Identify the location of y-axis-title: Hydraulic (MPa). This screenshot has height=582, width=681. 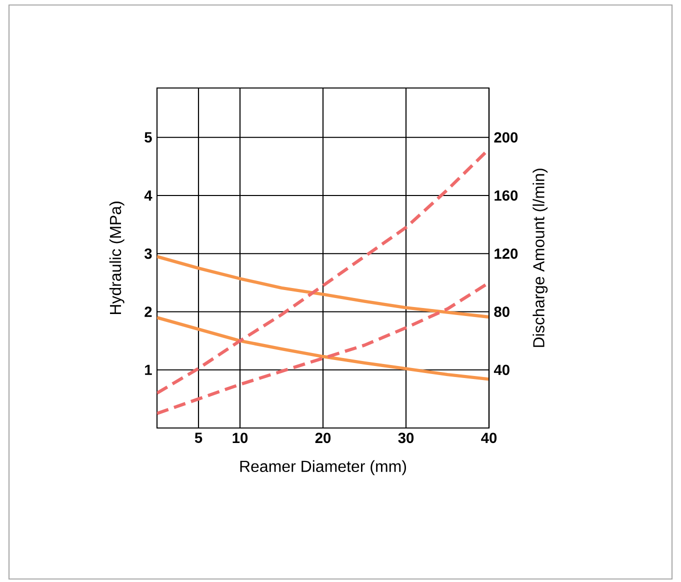
(116, 258).